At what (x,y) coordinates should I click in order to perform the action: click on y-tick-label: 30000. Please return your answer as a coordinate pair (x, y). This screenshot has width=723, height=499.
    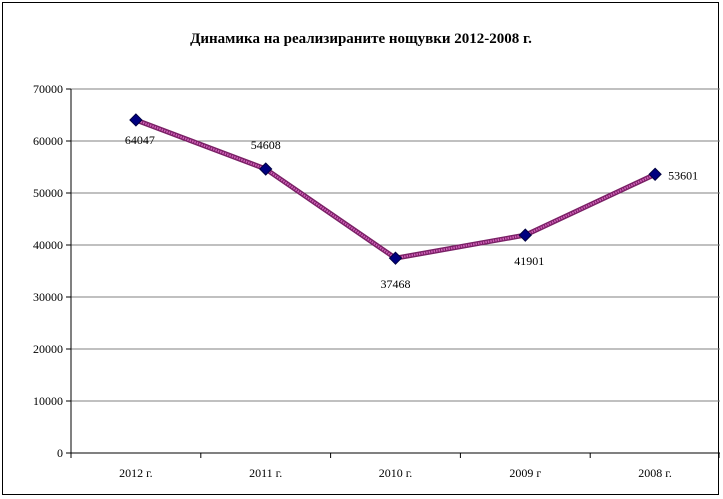
    Looking at the image, I should click on (48, 297).